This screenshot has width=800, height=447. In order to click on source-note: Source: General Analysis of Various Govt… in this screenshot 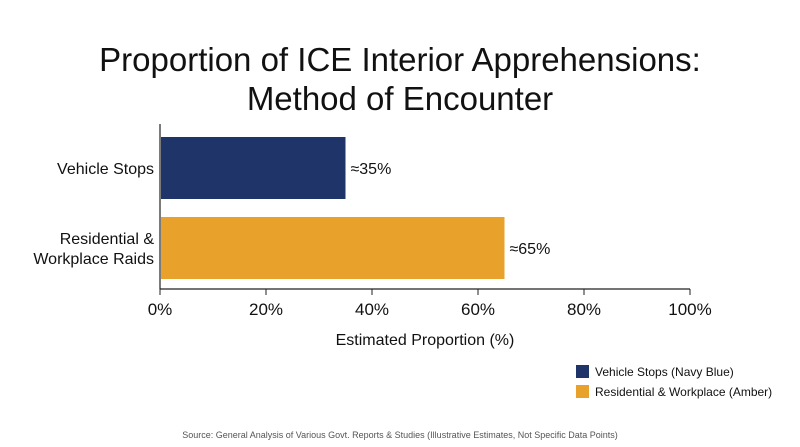, I will do `click(400, 435)`.